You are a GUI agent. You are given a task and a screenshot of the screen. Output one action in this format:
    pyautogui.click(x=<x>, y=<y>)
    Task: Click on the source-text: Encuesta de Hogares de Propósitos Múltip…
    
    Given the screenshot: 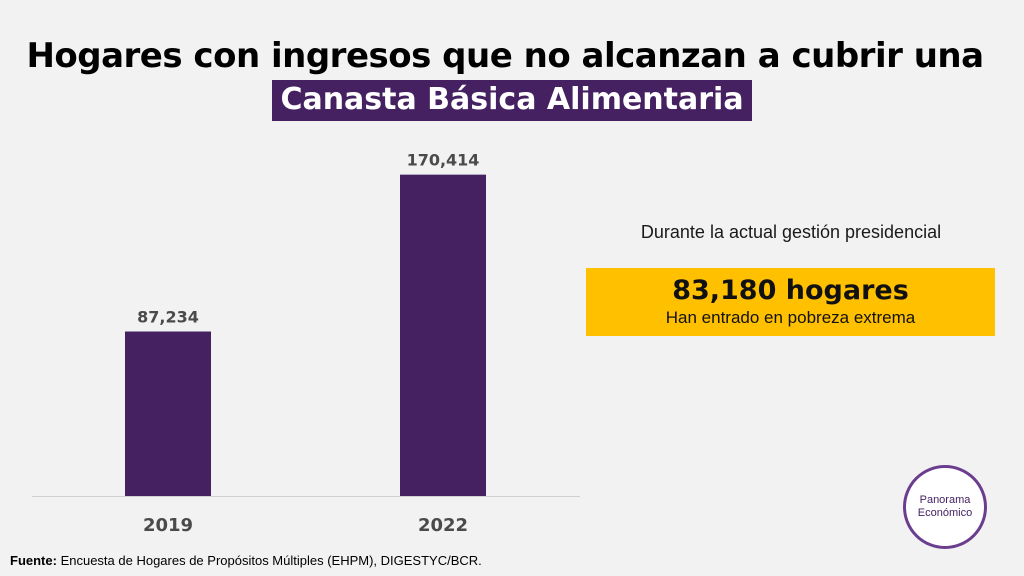 What is the action you would take?
    pyautogui.click(x=269, y=560)
    